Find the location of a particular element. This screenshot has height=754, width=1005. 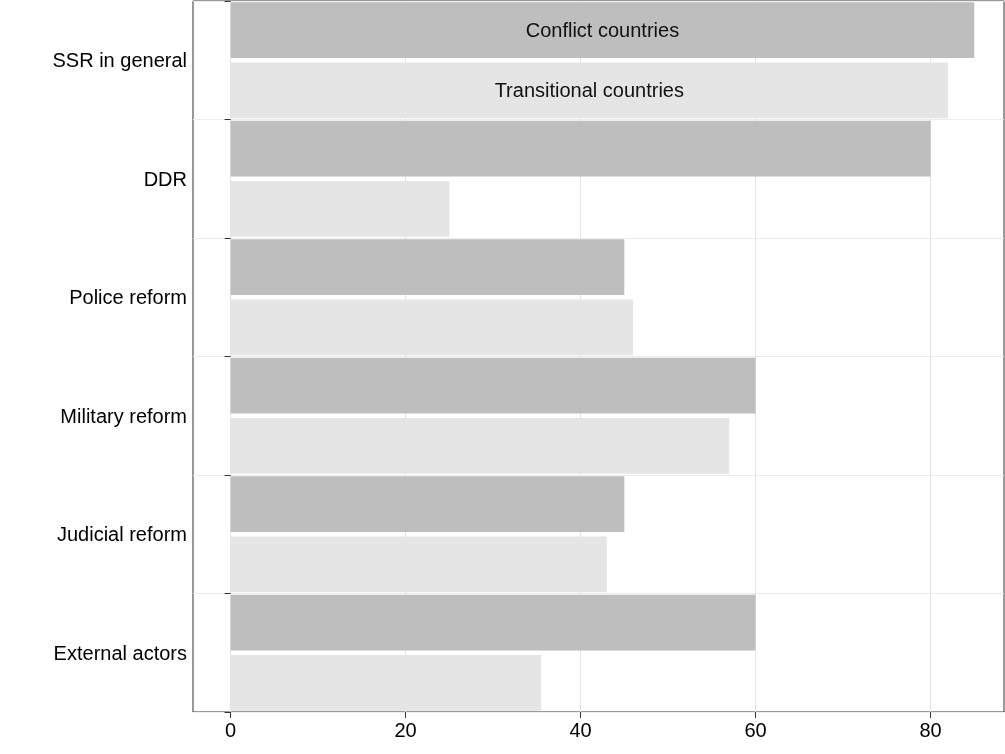

x-tick-label: 20 is located at coordinates (405, 730).